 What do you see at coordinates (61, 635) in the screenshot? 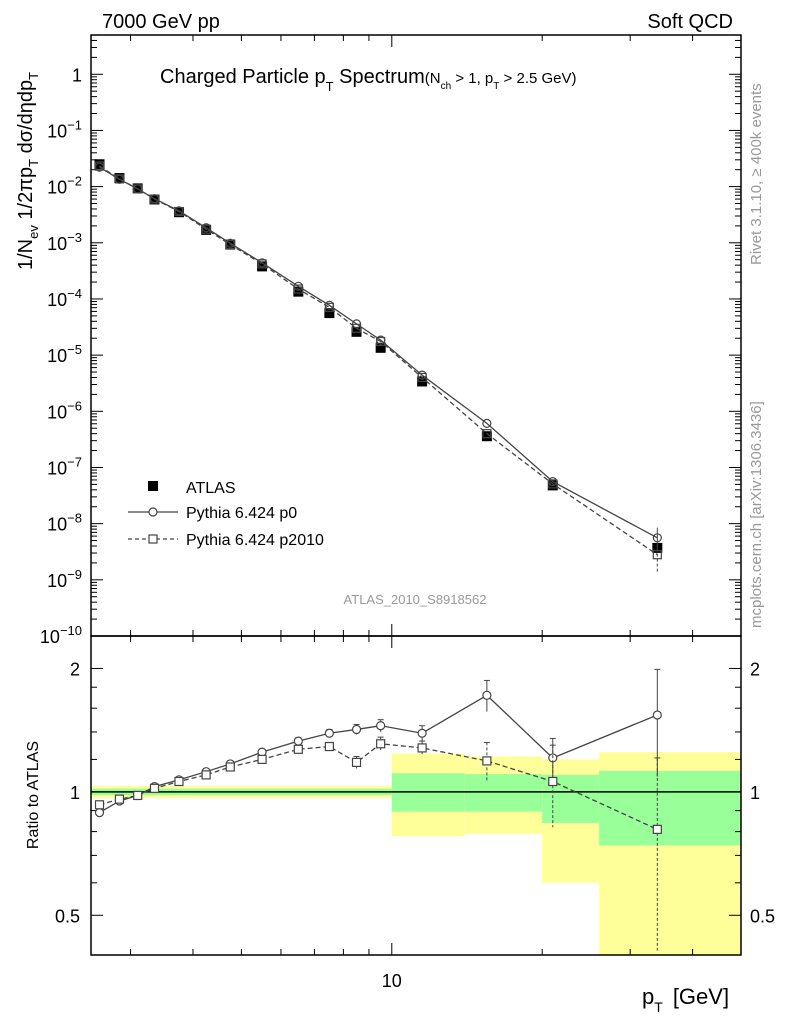
I see `ytick-label-main: 10⁻¹⁰` at bounding box center [61, 635].